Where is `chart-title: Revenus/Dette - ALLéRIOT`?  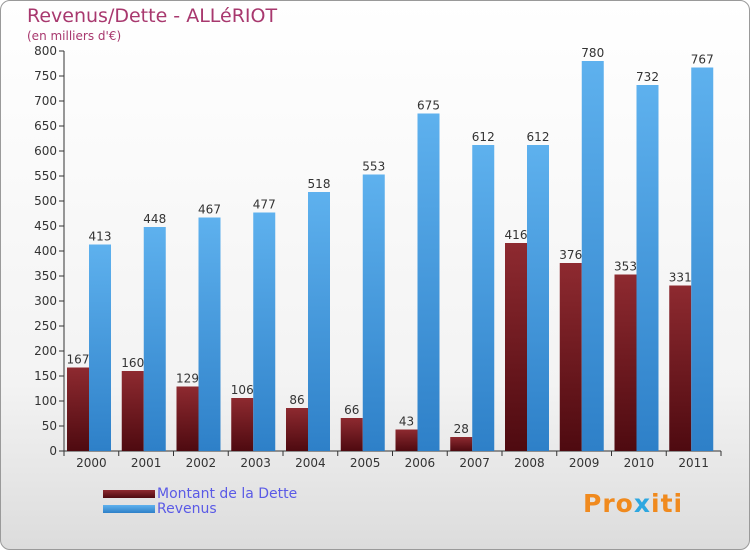 chart-title: Revenus/Dette - ALLéRIOT is located at coordinates (152, 16).